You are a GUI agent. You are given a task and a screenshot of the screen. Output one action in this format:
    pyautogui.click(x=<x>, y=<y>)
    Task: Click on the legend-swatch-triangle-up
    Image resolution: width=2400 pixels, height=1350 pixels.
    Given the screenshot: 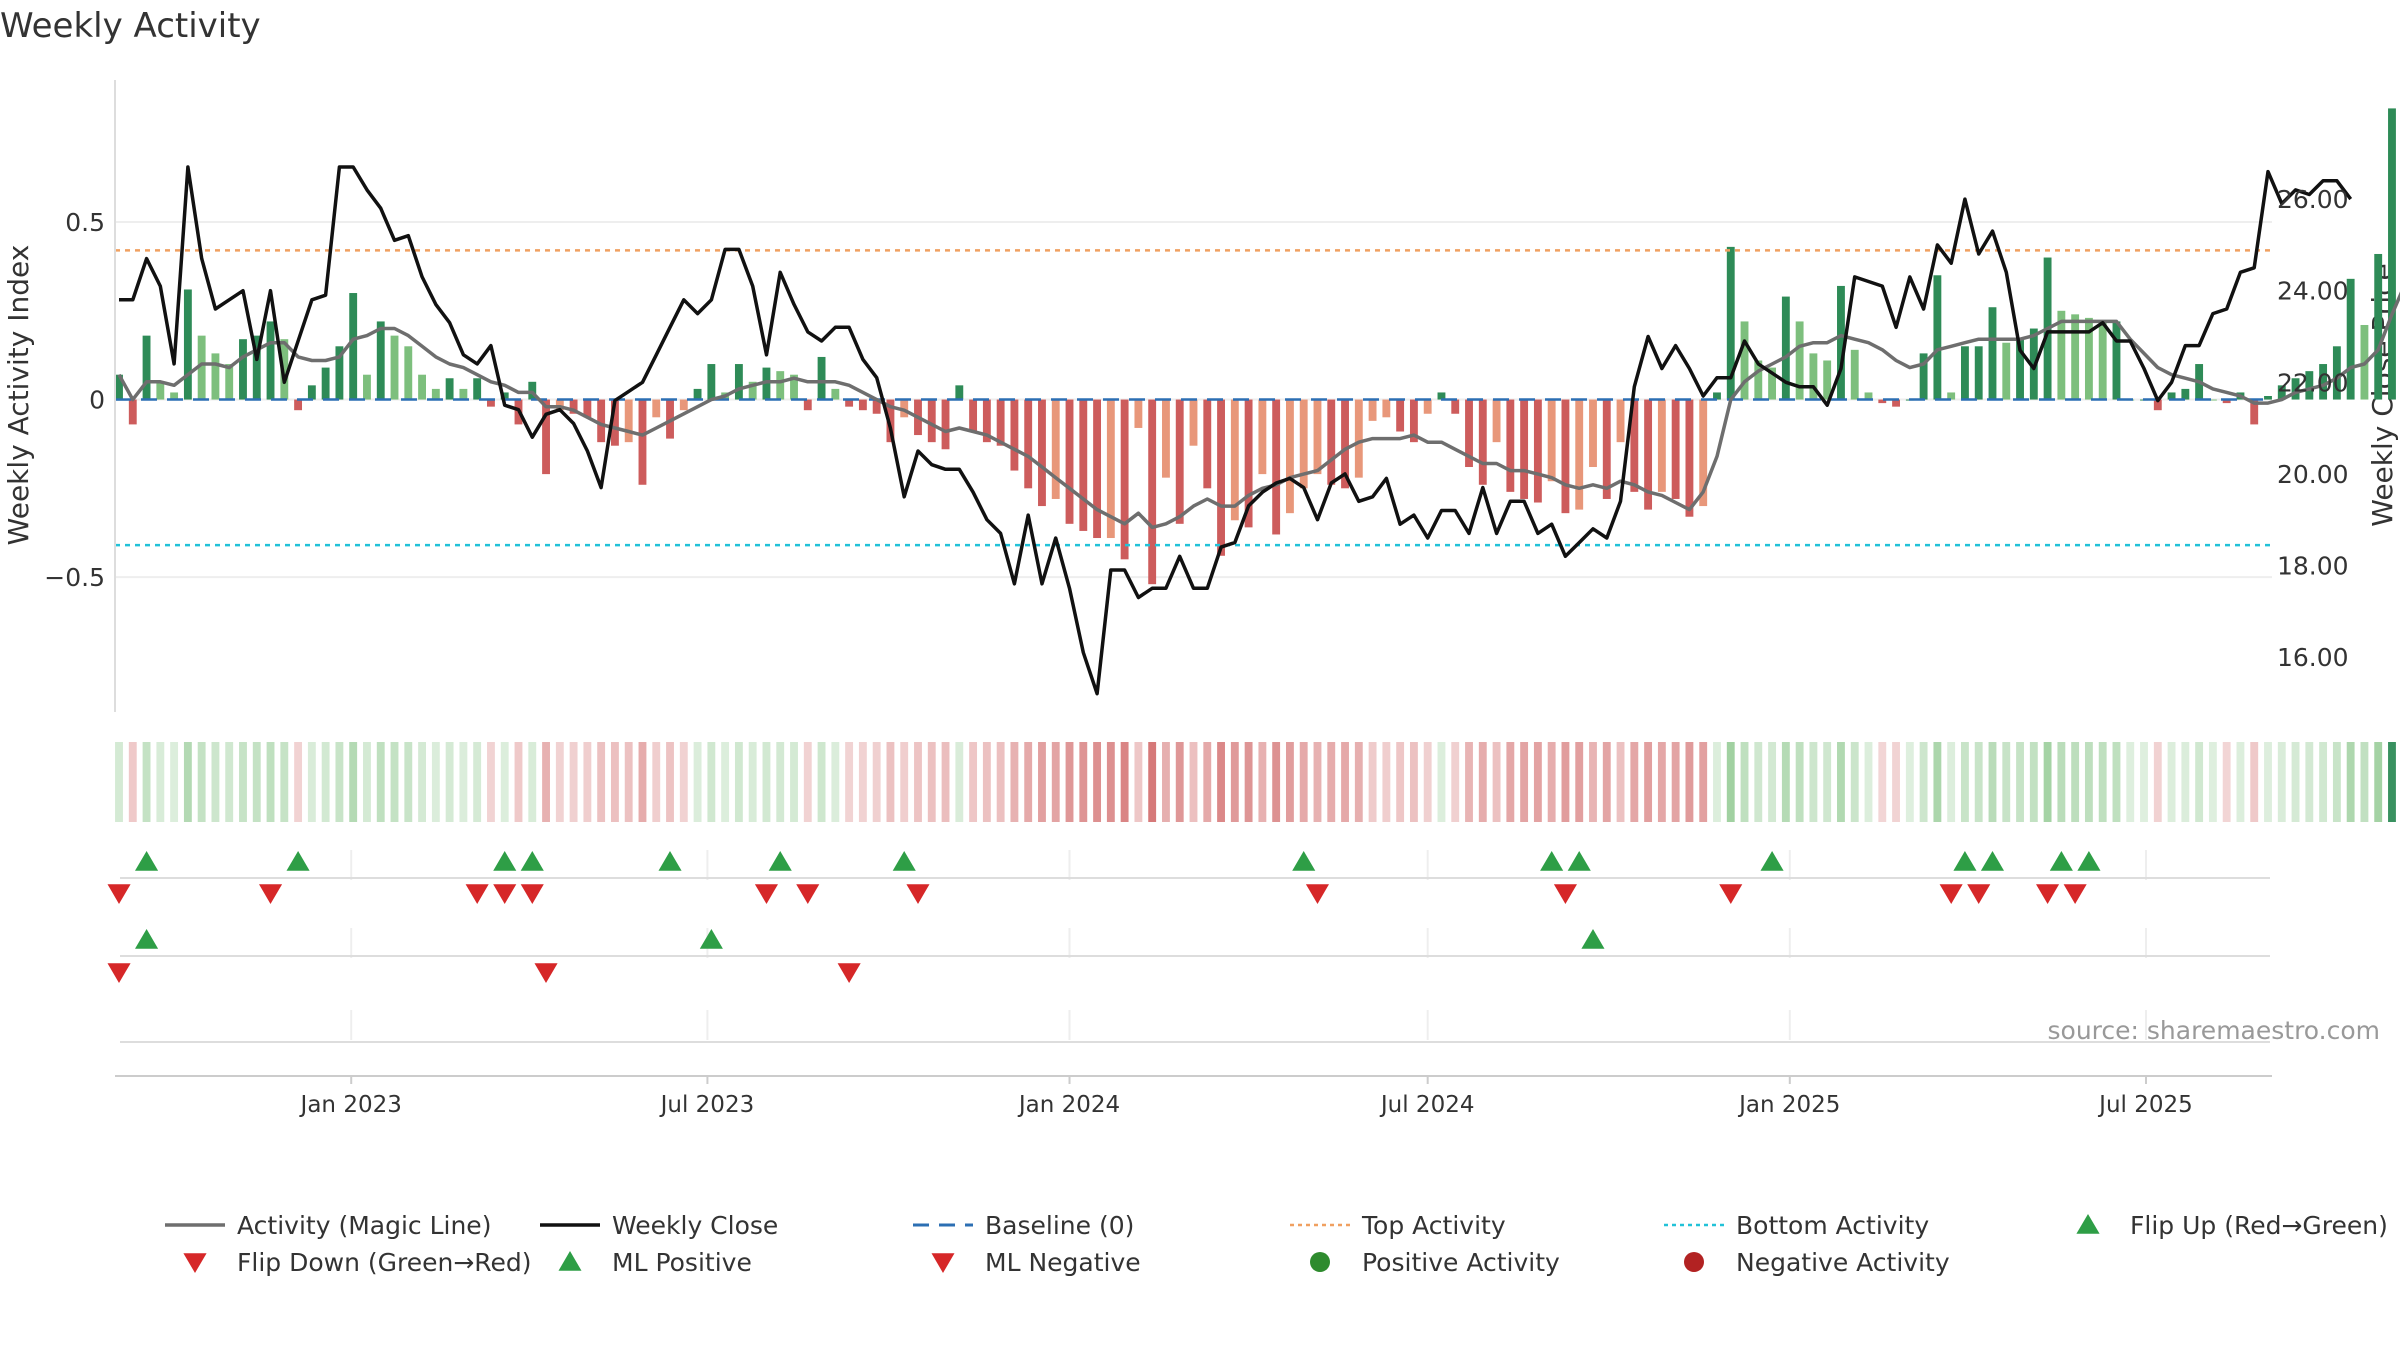 What is the action you would take?
    pyautogui.click(x=570, y=1261)
    